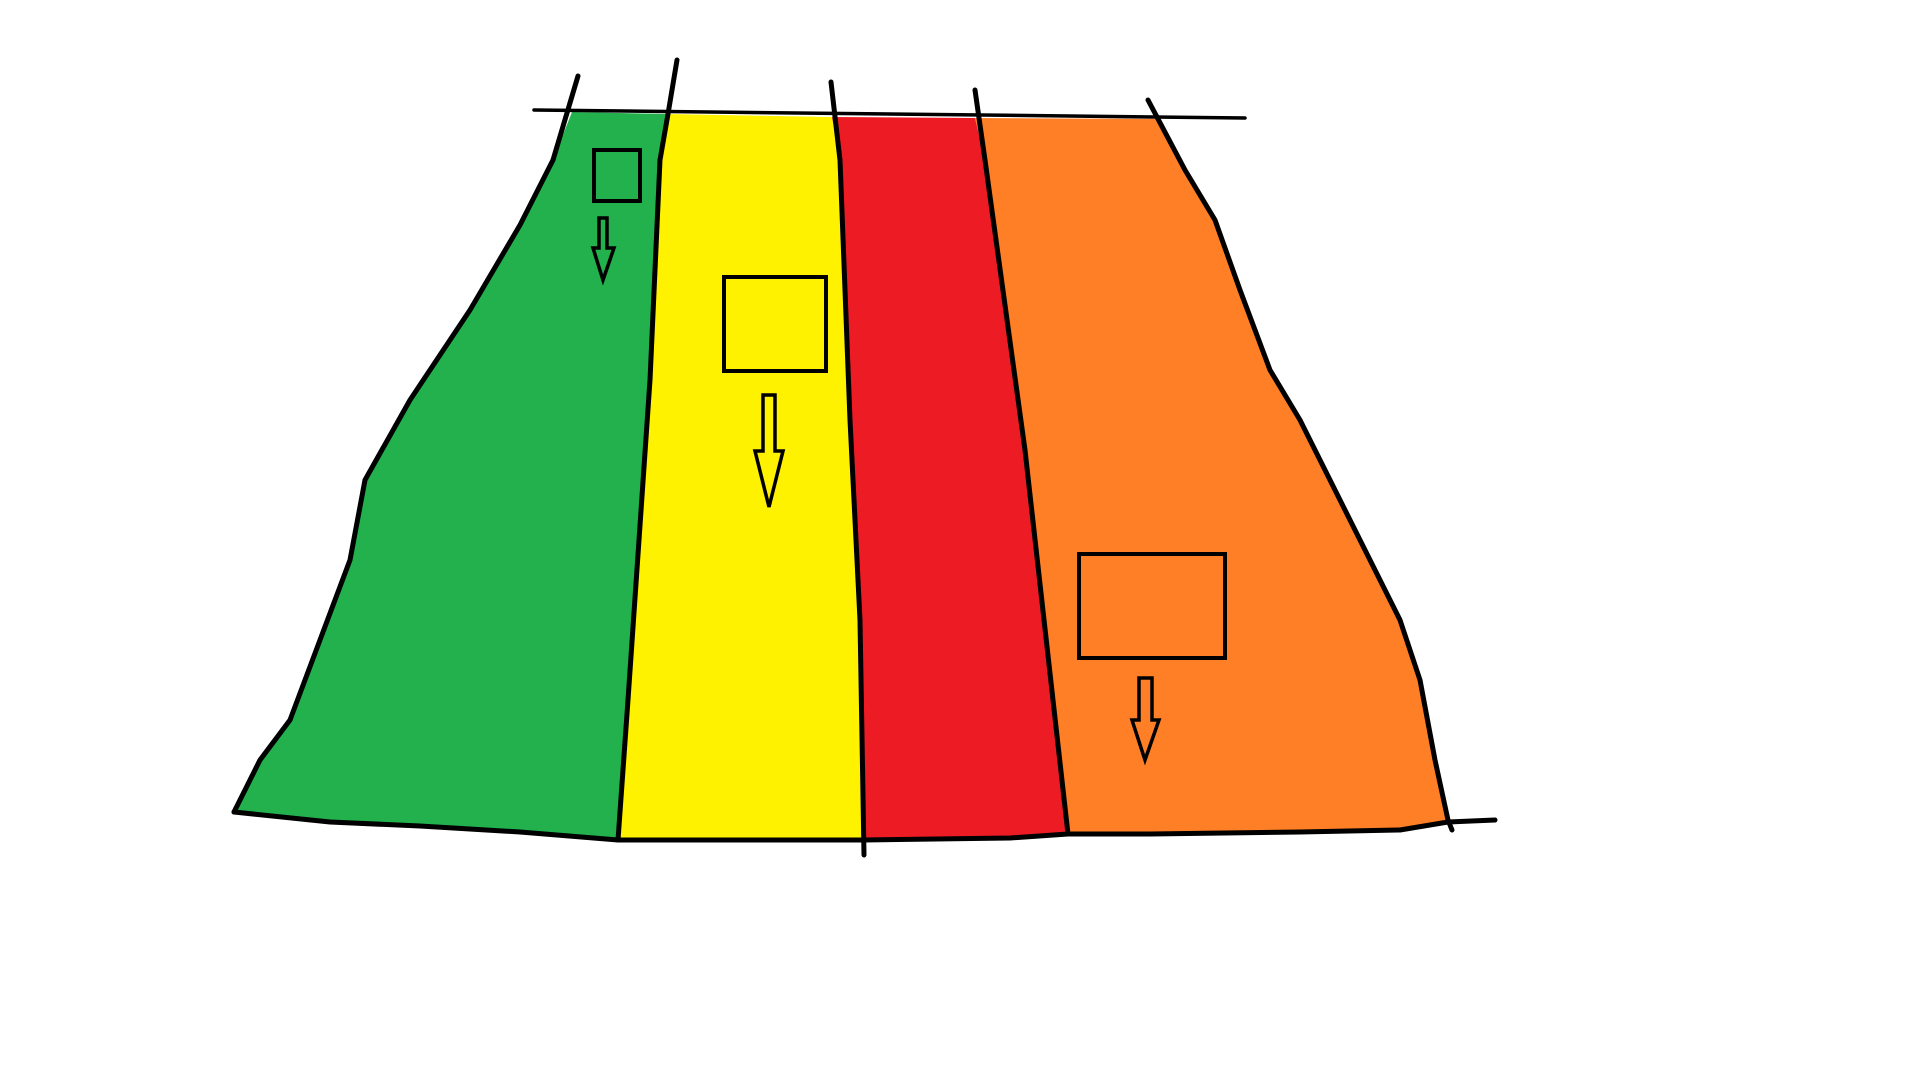  What do you see at coordinates (889, 114) in the screenshot?
I see `top-edge` at bounding box center [889, 114].